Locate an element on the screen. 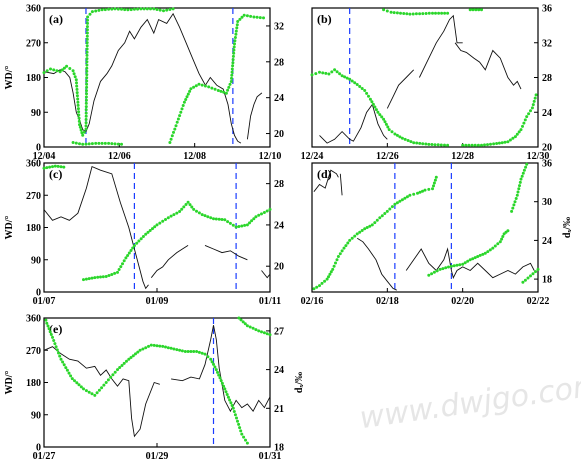 This screenshot has height=471, width=581. y-left-tick-label: 0 is located at coordinates (38, 448).